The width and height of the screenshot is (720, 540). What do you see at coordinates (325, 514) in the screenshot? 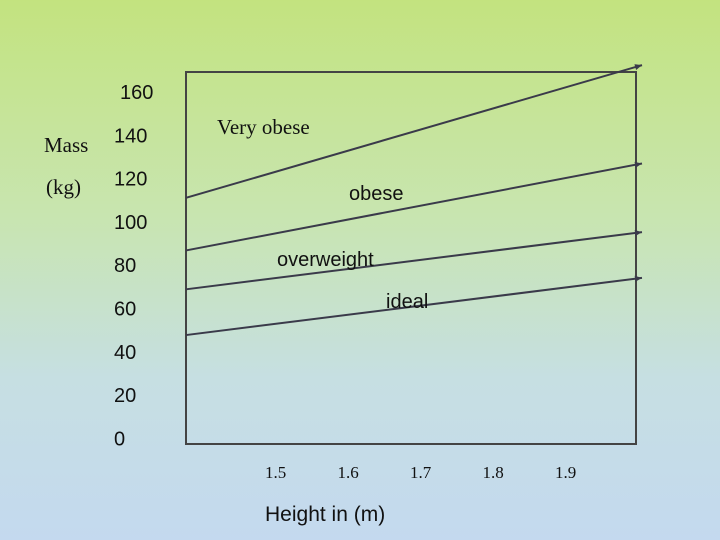
I see `x-axis-label: Height in (m)` at bounding box center [325, 514].